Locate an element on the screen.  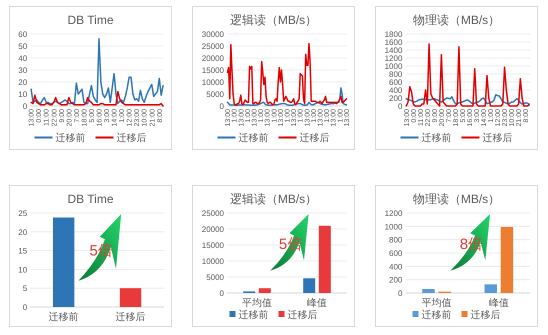
y-tick-label: 25 is located at coordinates (23, 213).